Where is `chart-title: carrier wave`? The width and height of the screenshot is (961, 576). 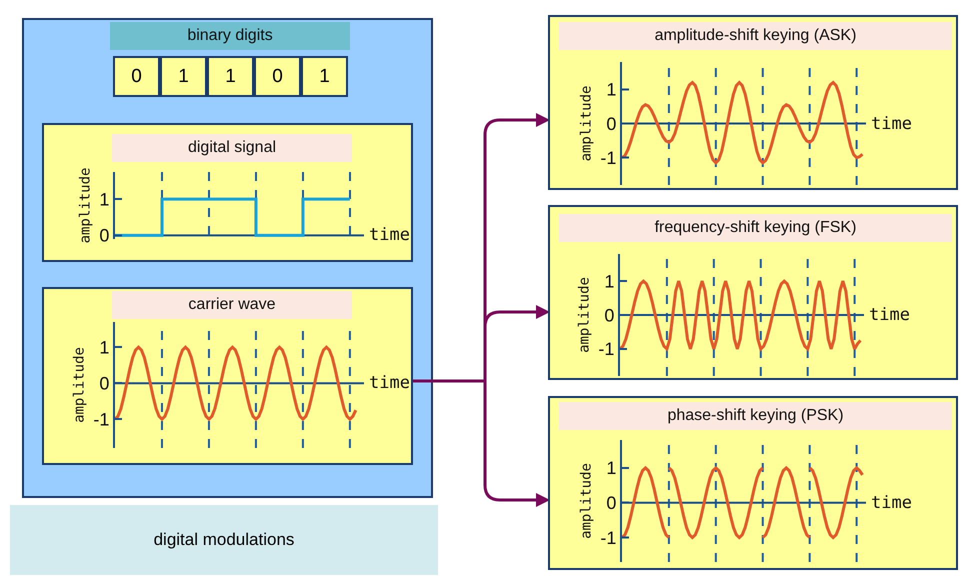 chart-title: carrier wave is located at coordinates (232, 305).